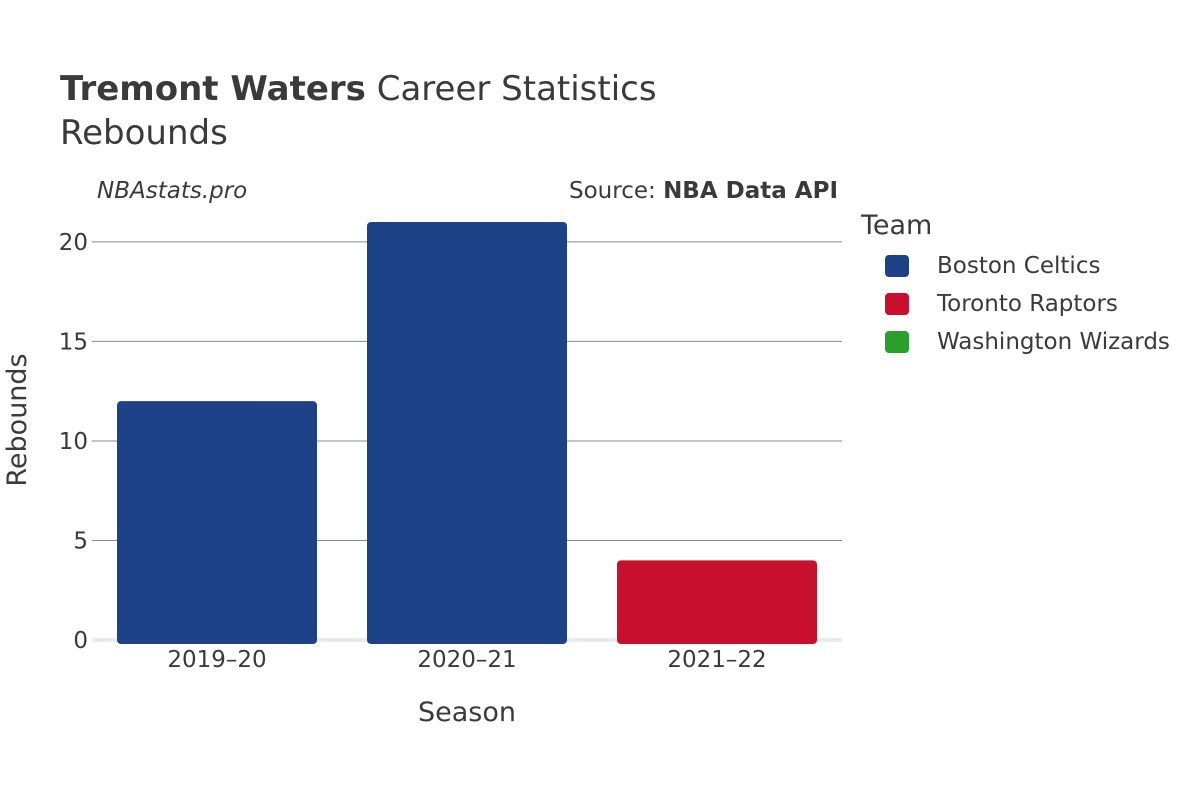 Image resolution: width=1200 pixels, height=800 pixels. What do you see at coordinates (750, 191) in the screenshot?
I see `source-name: NBA Data API` at bounding box center [750, 191].